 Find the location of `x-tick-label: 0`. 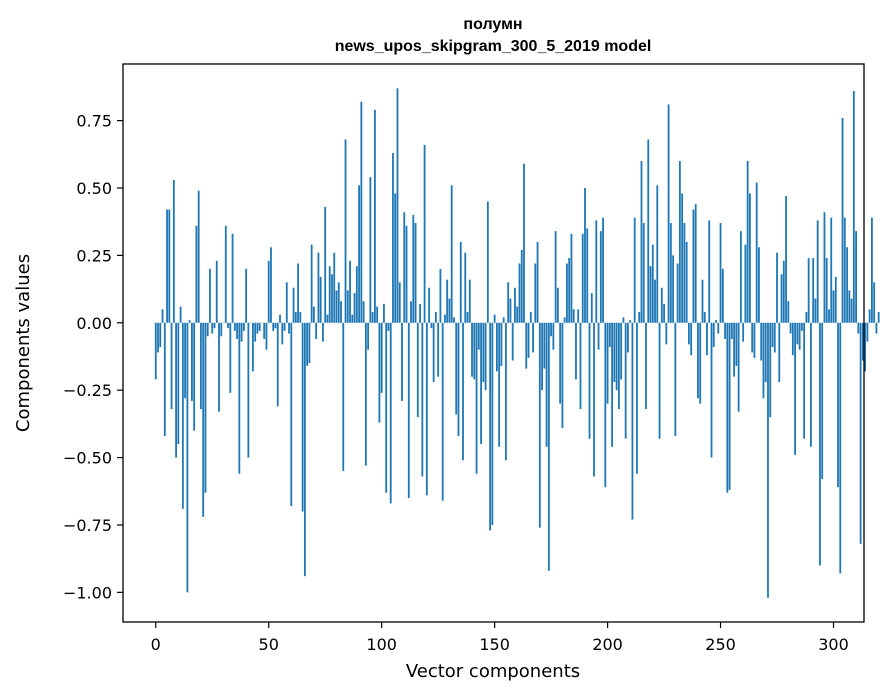

x-tick-label: 0 is located at coordinates (156, 644).